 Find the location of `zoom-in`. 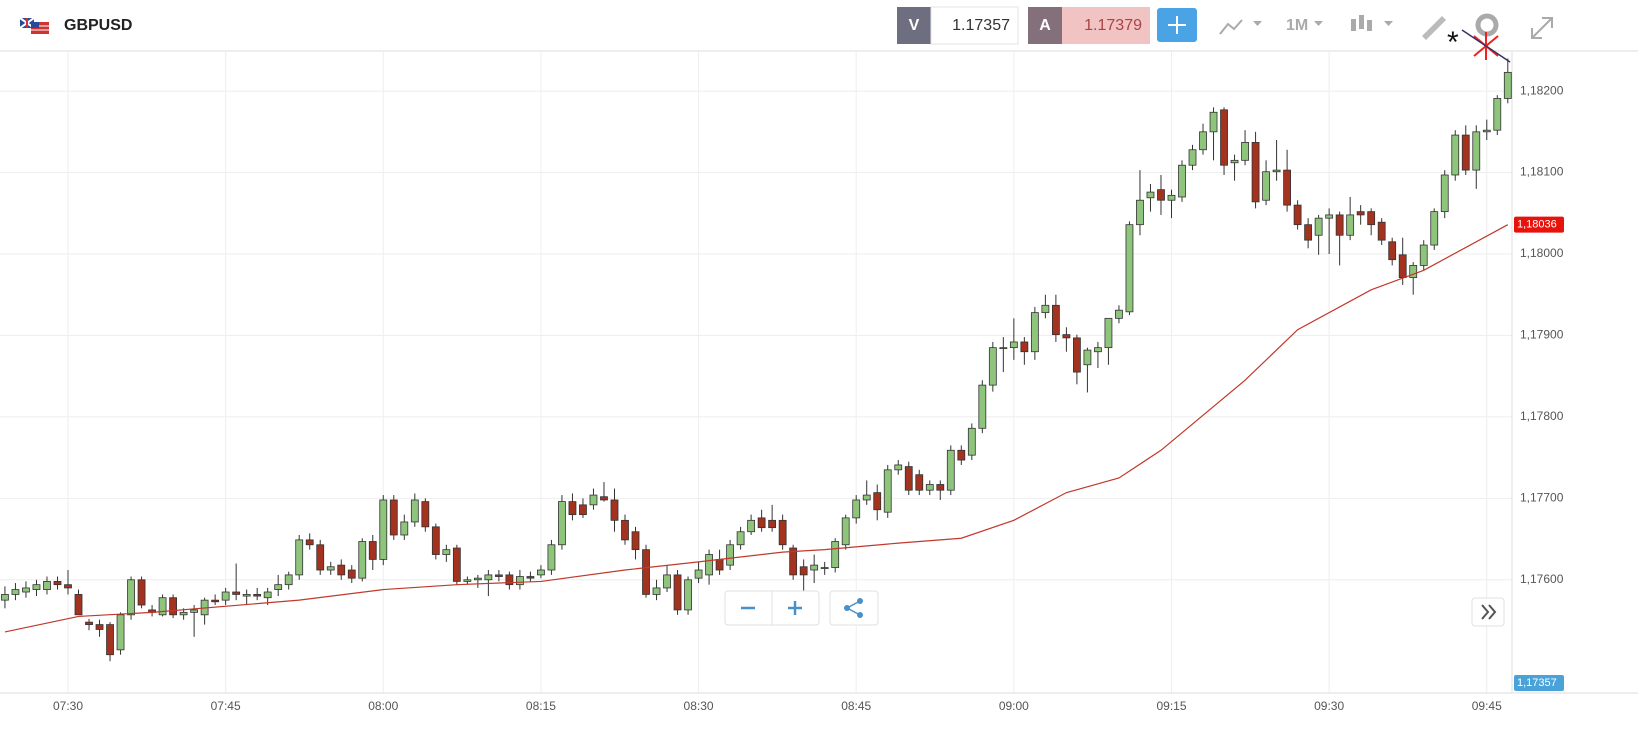

zoom-in is located at coordinates (795, 608).